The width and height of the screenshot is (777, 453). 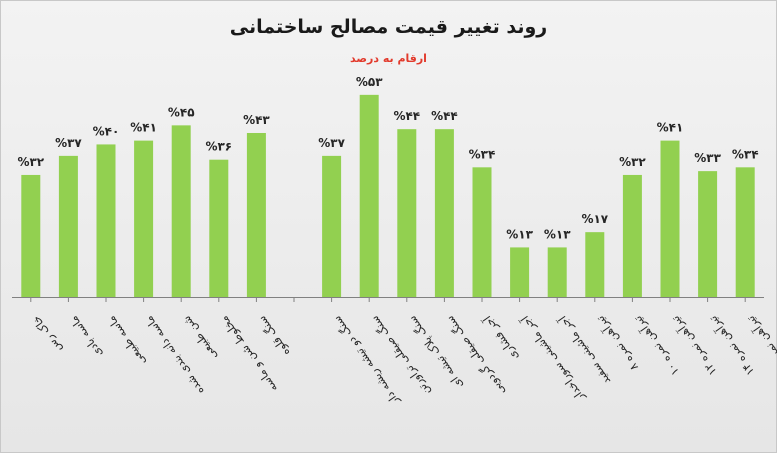 I want to click on x-tick-label: سنگ قلوه, so click(x=273, y=335).